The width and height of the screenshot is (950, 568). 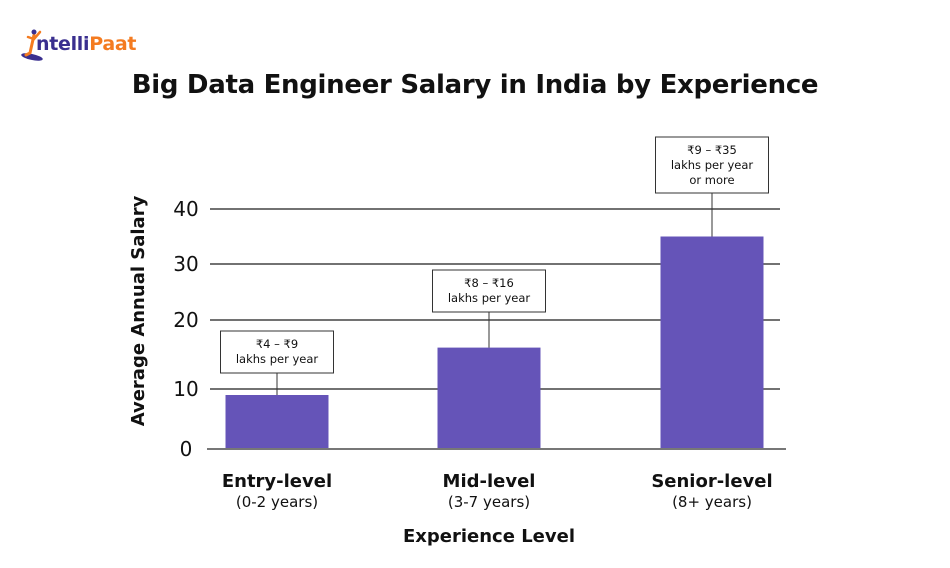 What do you see at coordinates (489, 283) in the screenshot?
I see `annotation-text: ₹8 – ₹16` at bounding box center [489, 283].